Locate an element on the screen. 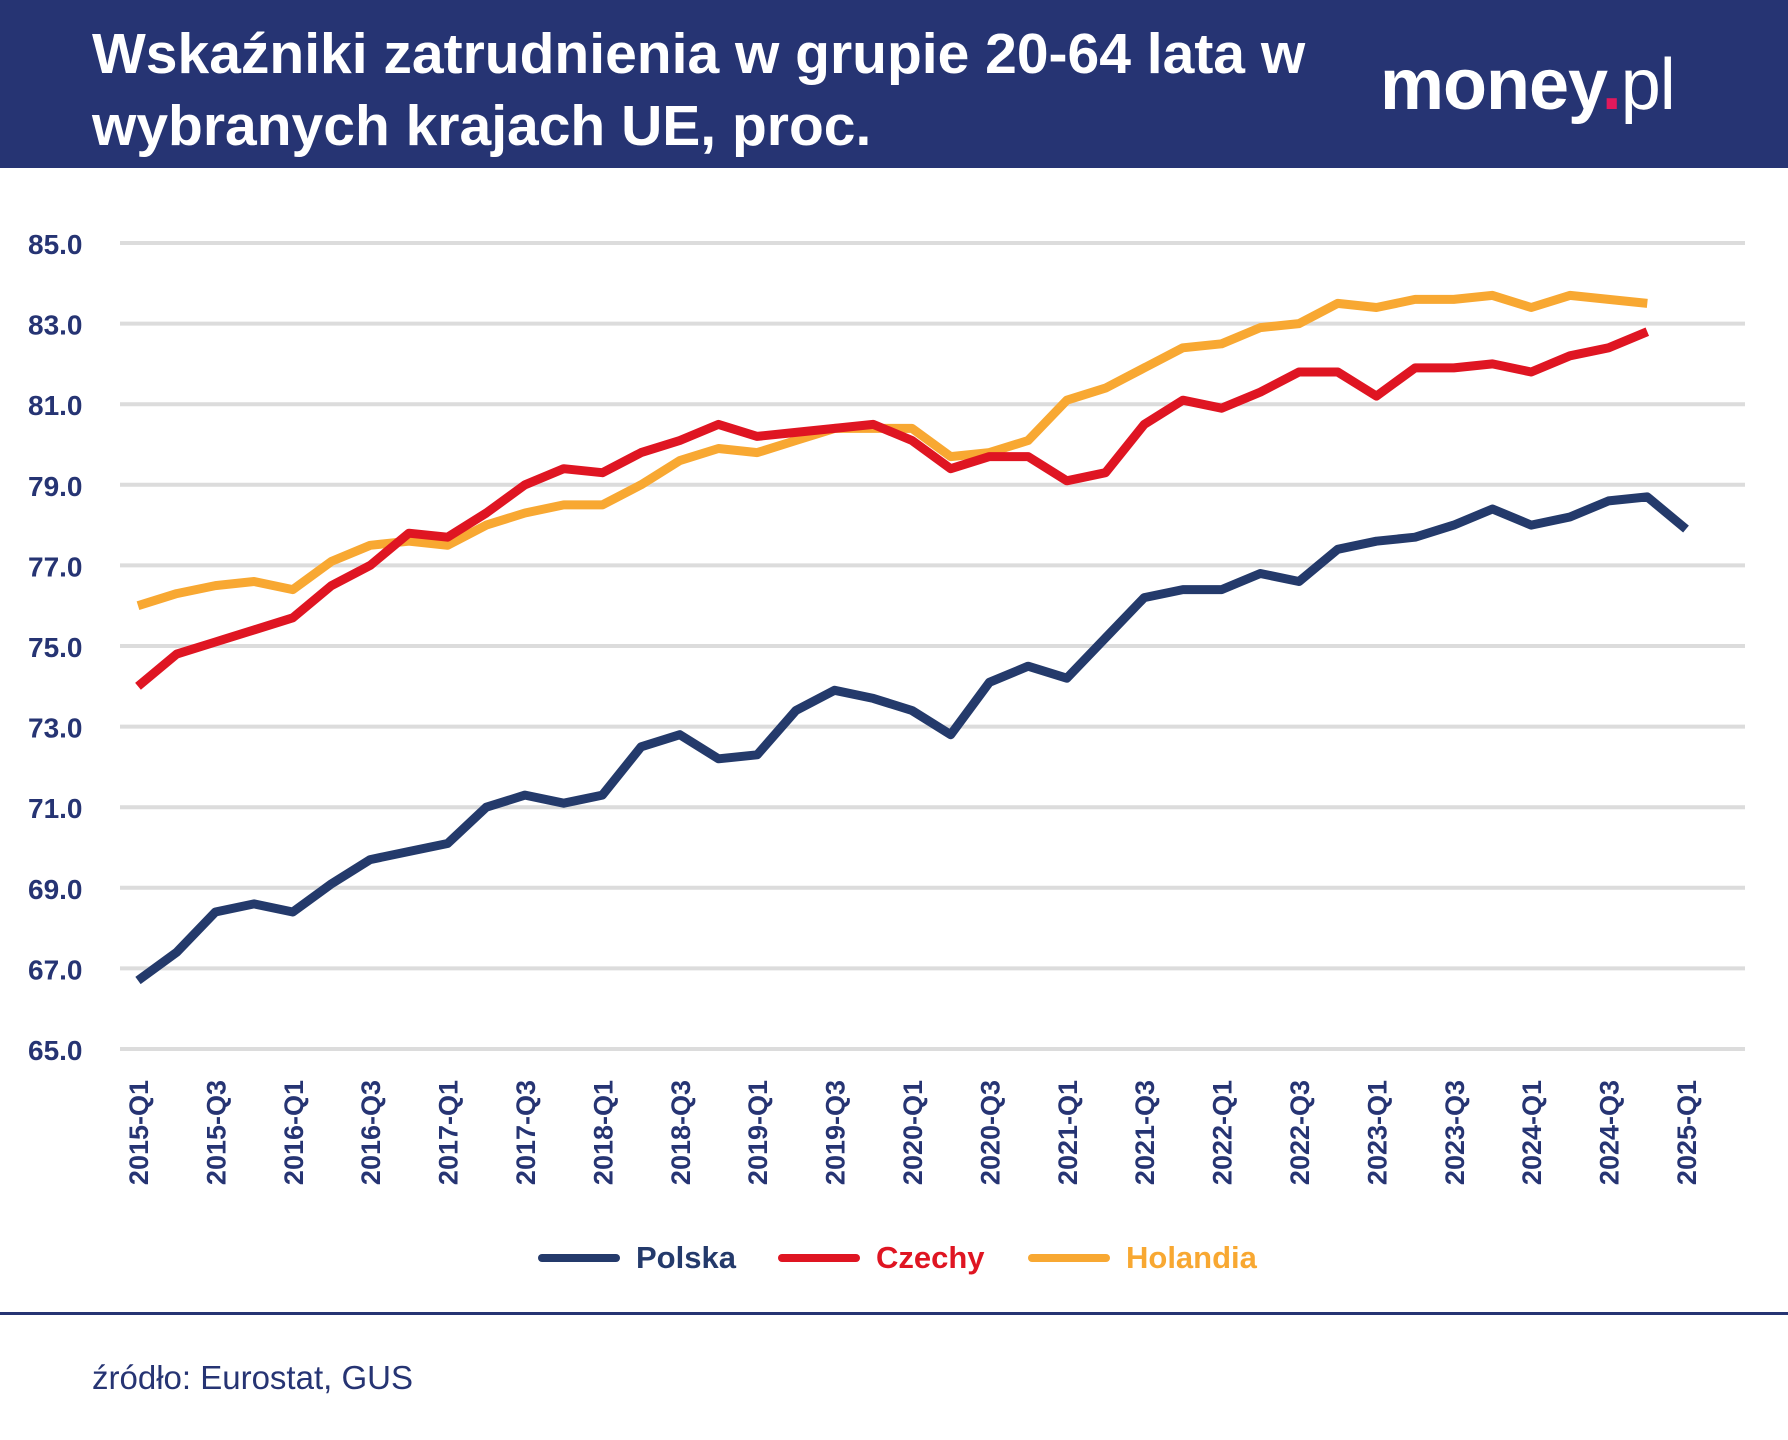 The image size is (1788, 1440). legend-label-holandia: Holandia is located at coordinates (1191, 1257).